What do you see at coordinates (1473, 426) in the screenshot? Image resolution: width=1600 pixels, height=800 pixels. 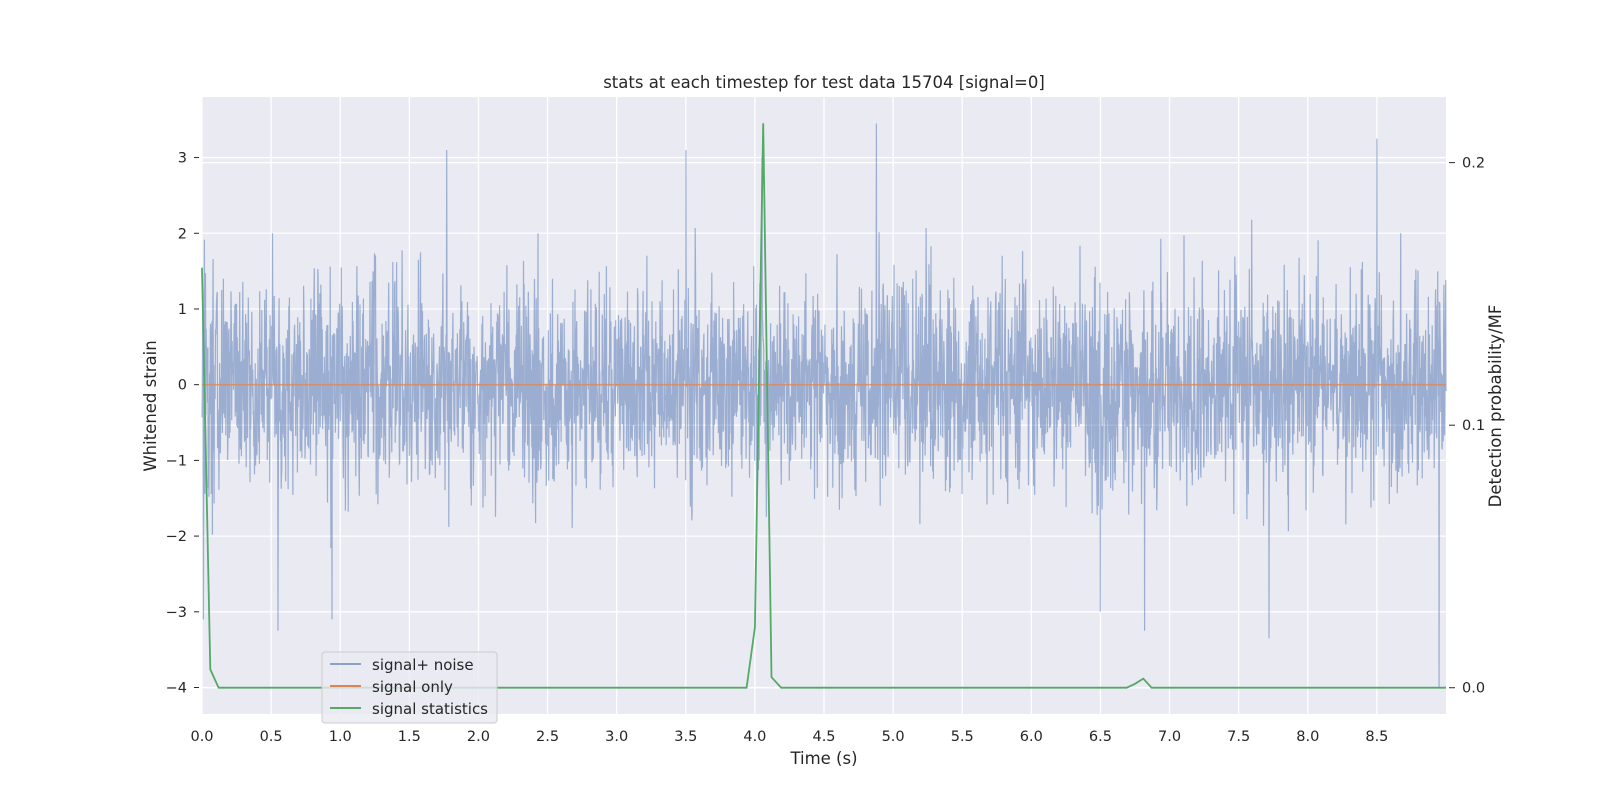 I see `y-right-tick-label: 0.1` at bounding box center [1473, 426].